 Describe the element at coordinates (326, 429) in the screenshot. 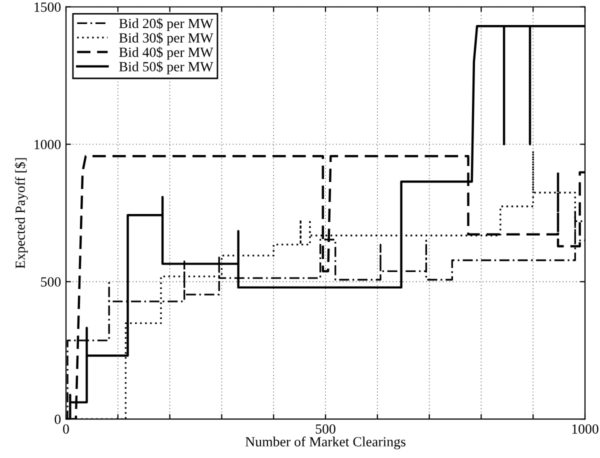

I see `x-tick-label: 500` at that location.